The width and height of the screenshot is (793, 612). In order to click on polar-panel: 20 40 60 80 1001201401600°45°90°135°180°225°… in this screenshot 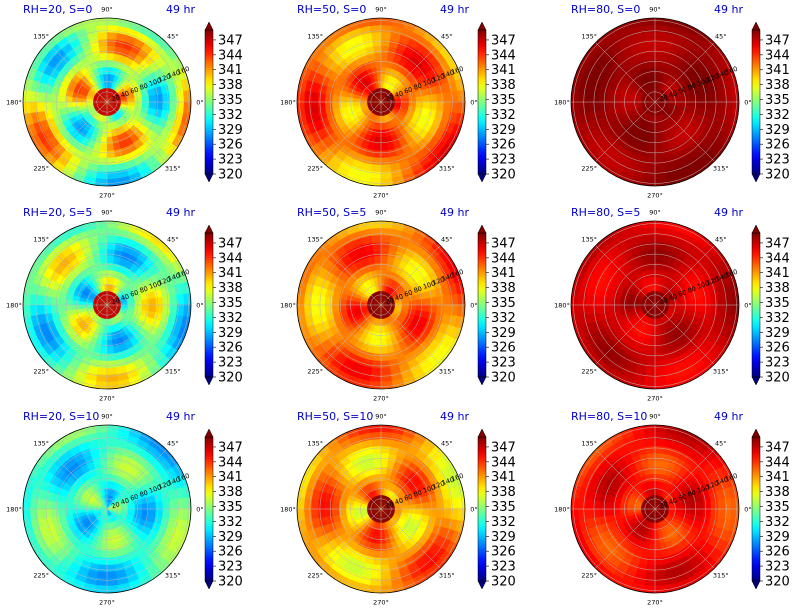, I will do `click(653, 101)`.